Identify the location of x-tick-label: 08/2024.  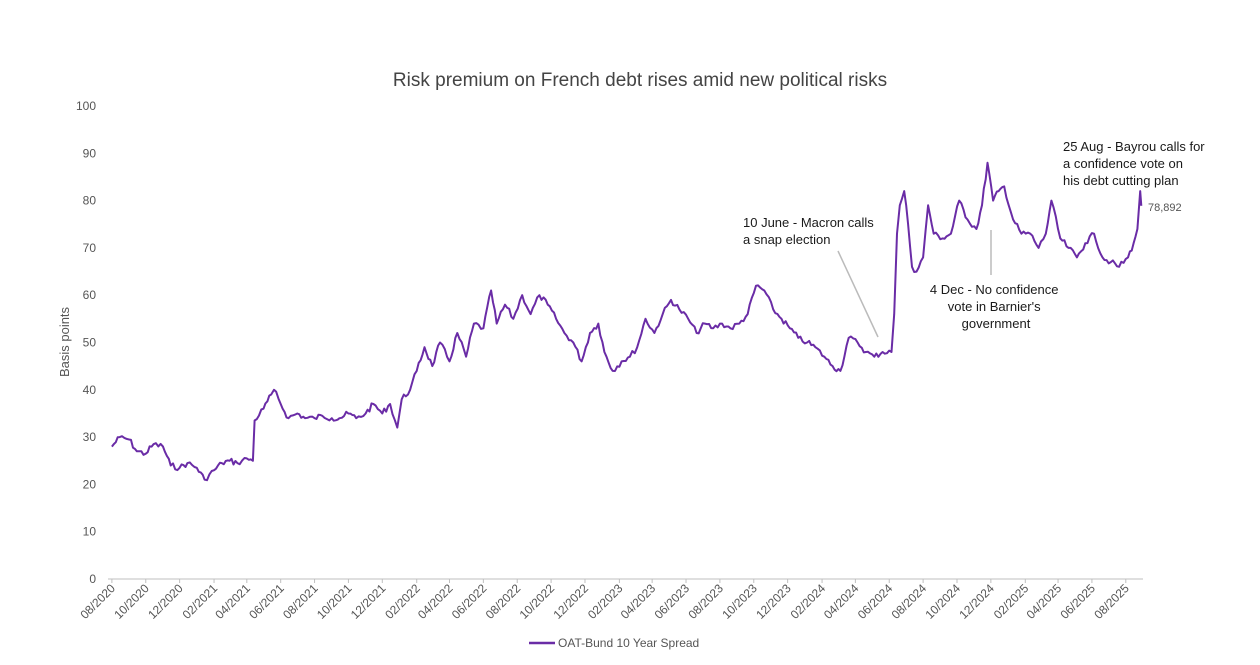
(909, 601).